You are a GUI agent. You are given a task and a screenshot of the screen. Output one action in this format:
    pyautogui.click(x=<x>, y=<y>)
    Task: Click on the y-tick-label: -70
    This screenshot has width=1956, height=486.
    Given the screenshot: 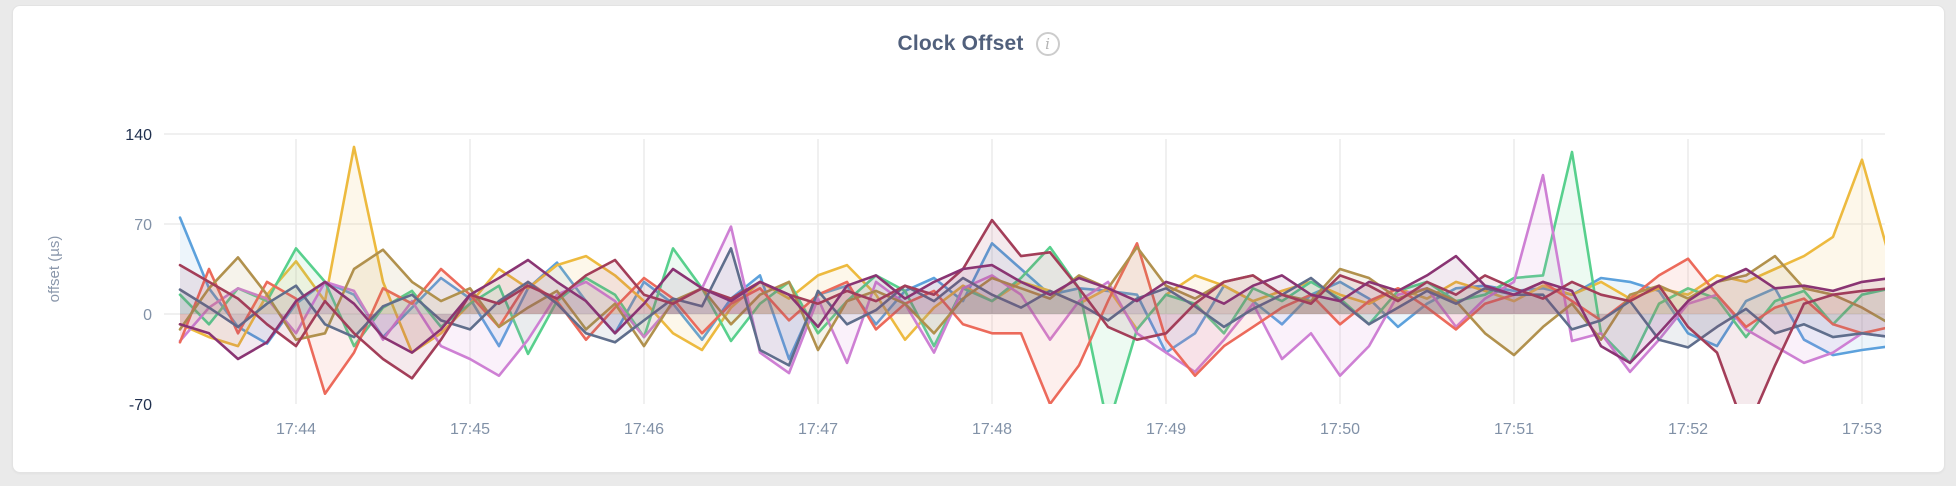 What is the action you would take?
    pyautogui.click(x=140, y=405)
    